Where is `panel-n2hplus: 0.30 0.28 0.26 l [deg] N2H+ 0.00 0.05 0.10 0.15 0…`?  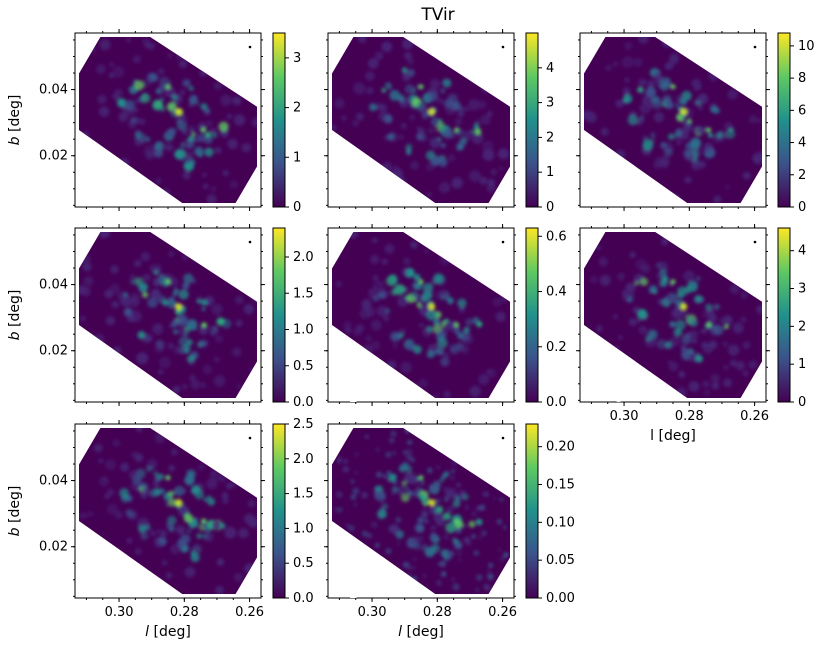
panel-n2hplus: 0.30 0.28 0.26 l [deg] N2H+ 0.00 0.05 0.10 0.15 0… is located at coordinates (449, 530).